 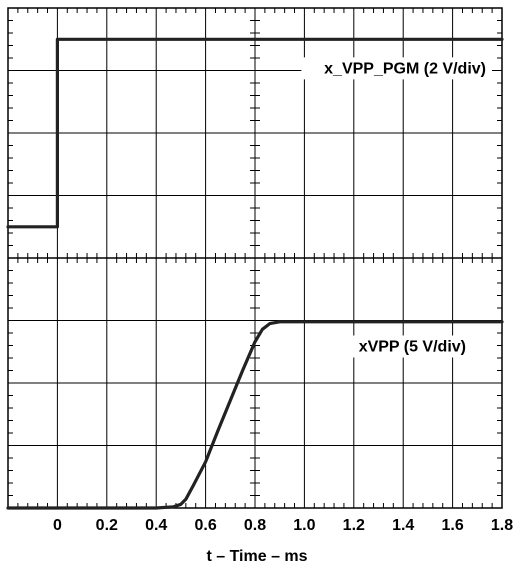 What do you see at coordinates (256, 556) in the screenshot?
I see `x-axis-title: t – Time – ms` at bounding box center [256, 556].